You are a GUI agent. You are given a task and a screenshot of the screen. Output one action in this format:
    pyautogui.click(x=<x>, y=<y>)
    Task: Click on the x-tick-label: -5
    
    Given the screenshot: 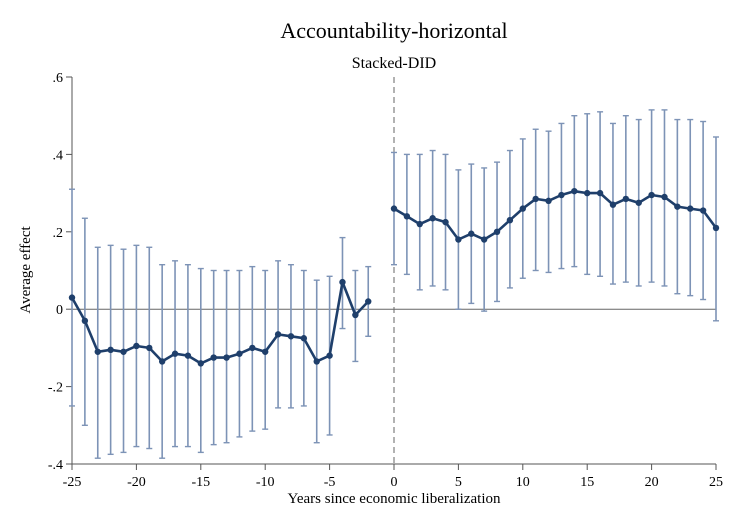 What is the action you would take?
    pyautogui.click(x=330, y=482)
    